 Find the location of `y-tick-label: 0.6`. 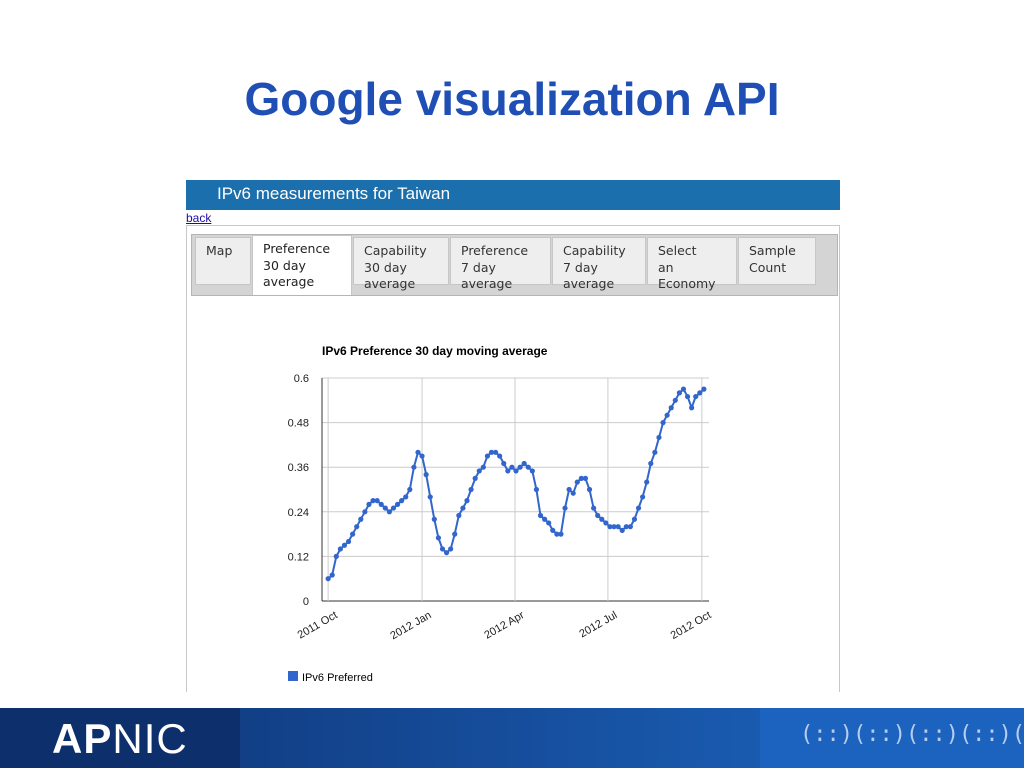

y-tick-label: 0.6 is located at coordinates (301, 379).